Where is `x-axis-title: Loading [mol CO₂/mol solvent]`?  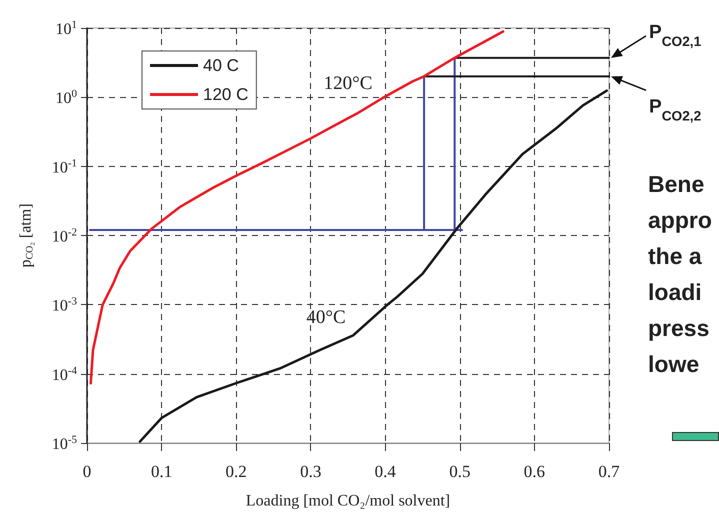
x-axis-title: Loading [mol CO₂/mol solvent] is located at coordinates (348, 501).